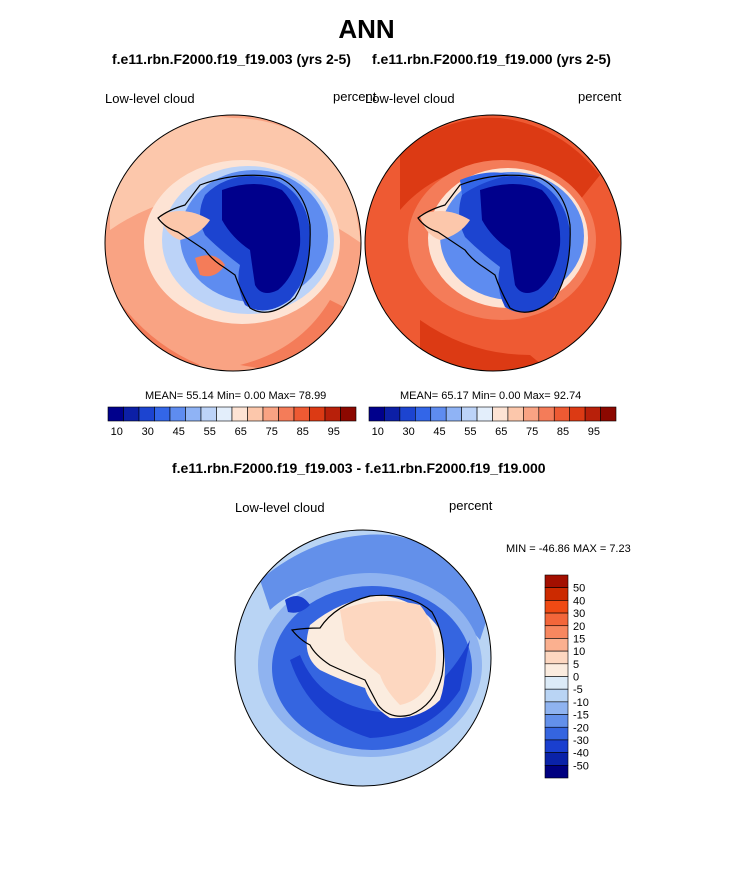  I want to click on panel1-coastline, so click(234, 243).